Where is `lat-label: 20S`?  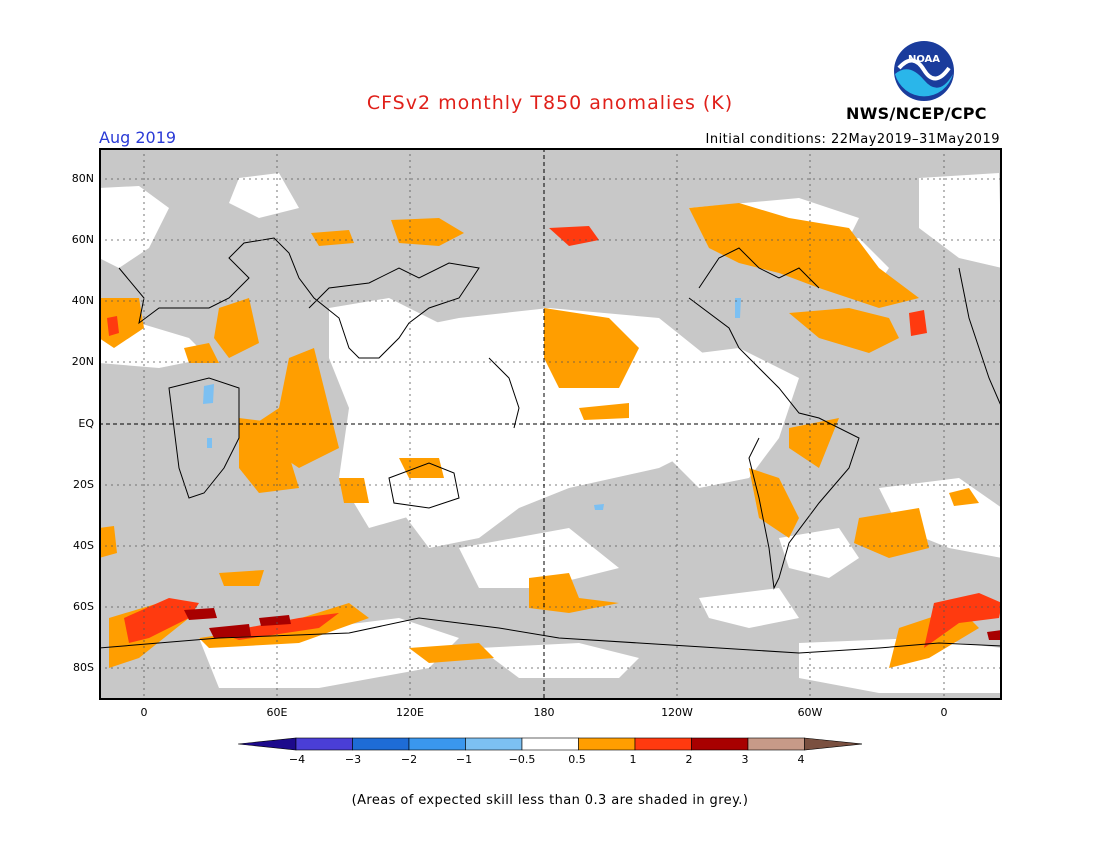 lat-label: 20S is located at coordinates (83, 484).